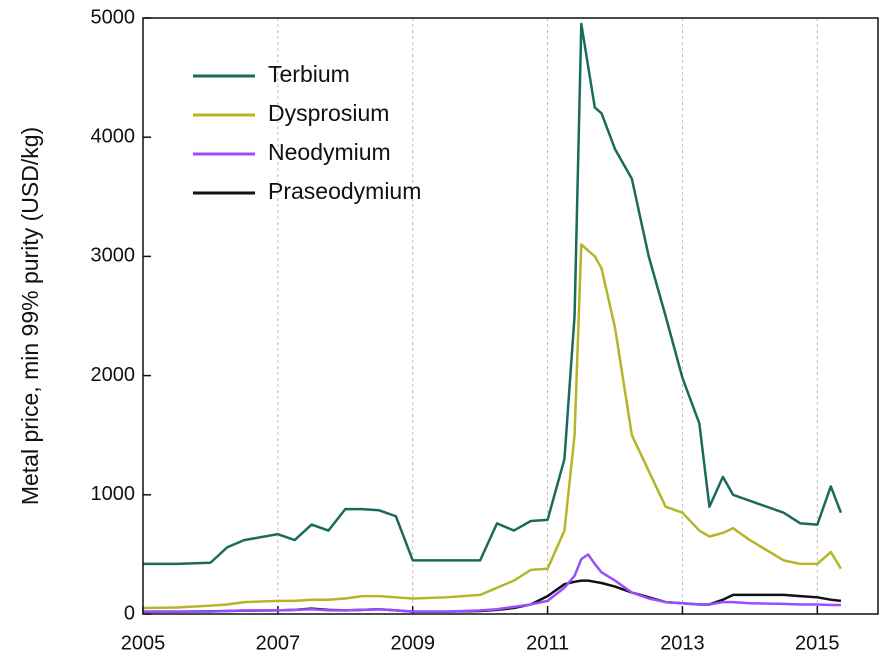 This screenshot has width=880, height=660. What do you see at coordinates (328, 113) in the screenshot?
I see `legend-label: Dysprosium` at bounding box center [328, 113].